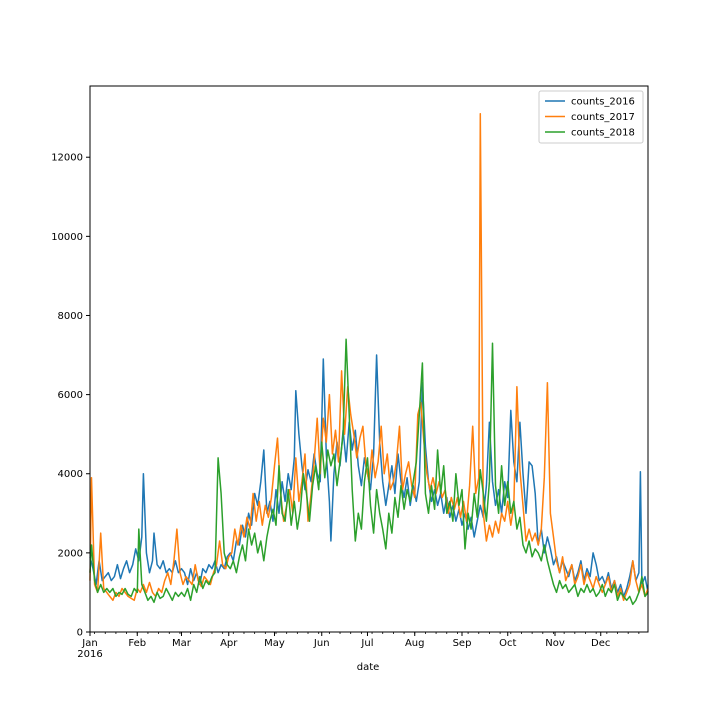 The height and width of the screenshot is (720, 720). I want to click on x-tick-label: Apr, so click(229, 643).